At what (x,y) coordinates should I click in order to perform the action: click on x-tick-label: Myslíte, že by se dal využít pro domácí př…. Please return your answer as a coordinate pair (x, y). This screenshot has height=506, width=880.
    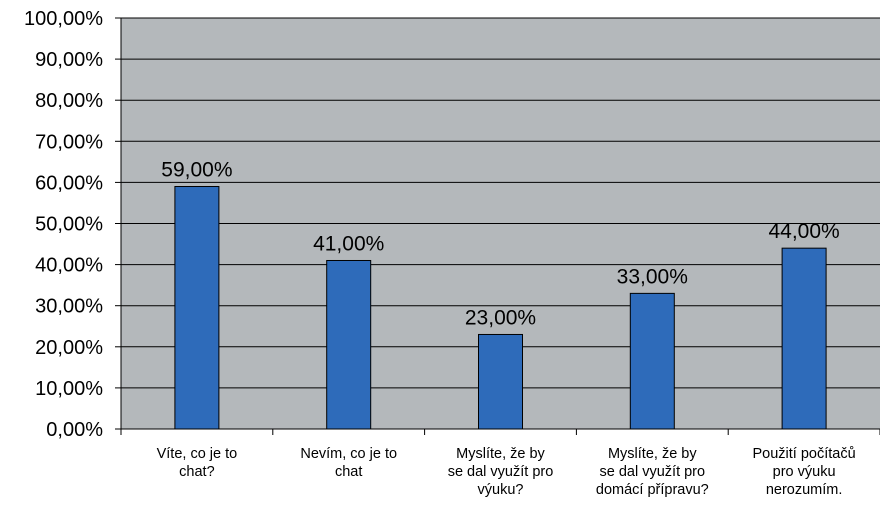
    Looking at the image, I should click on (652, 472).